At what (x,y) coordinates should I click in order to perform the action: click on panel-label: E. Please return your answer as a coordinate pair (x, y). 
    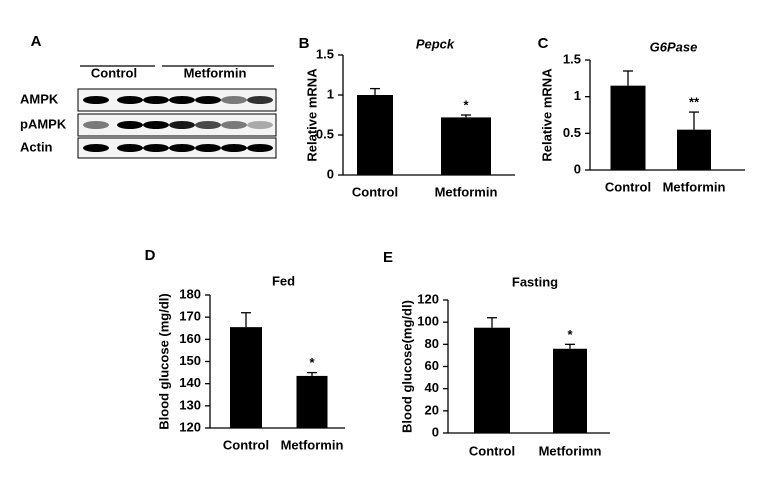
    Looking at the image, I should click on (388, 257).